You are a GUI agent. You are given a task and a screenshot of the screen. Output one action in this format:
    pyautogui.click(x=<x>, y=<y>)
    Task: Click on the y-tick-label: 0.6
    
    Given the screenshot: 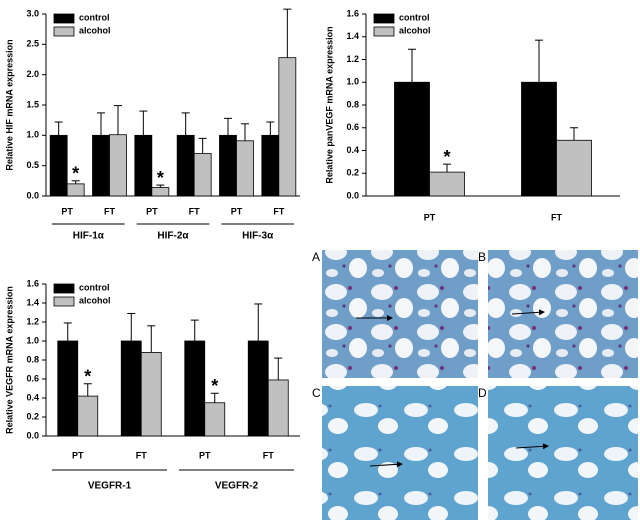 What is the action you would take?
    pyautogui.click(x=352, y=127)
    